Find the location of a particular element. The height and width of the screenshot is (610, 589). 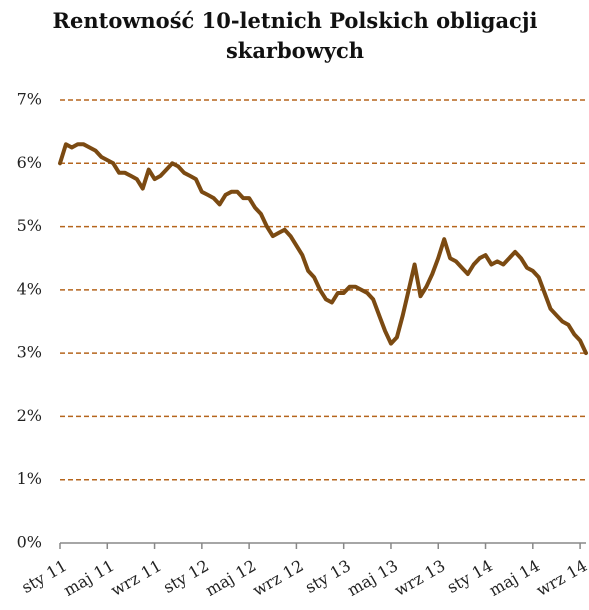

x-tick-label: wrz 11 is located at coordinates (135, 578).